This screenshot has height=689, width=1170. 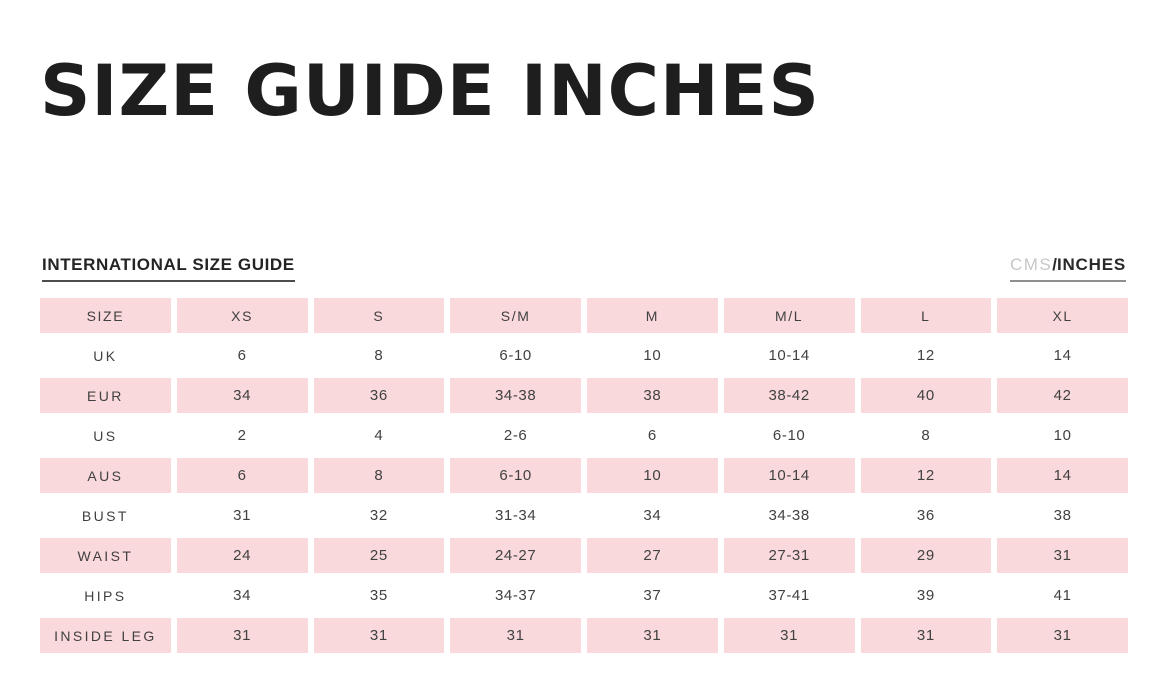 I want to click on row-label-cell: US, so click(x=105, y=435).